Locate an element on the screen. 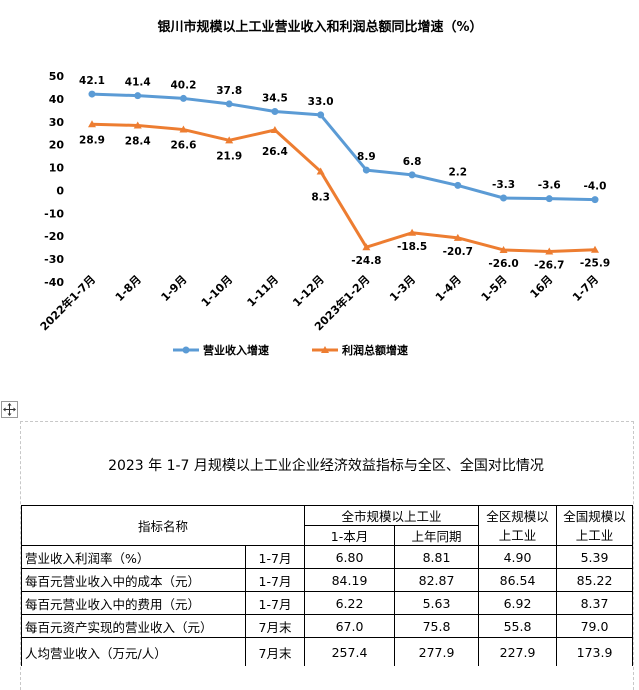  x-tick-label: 1-3月 is located at coordinates (402, 288).